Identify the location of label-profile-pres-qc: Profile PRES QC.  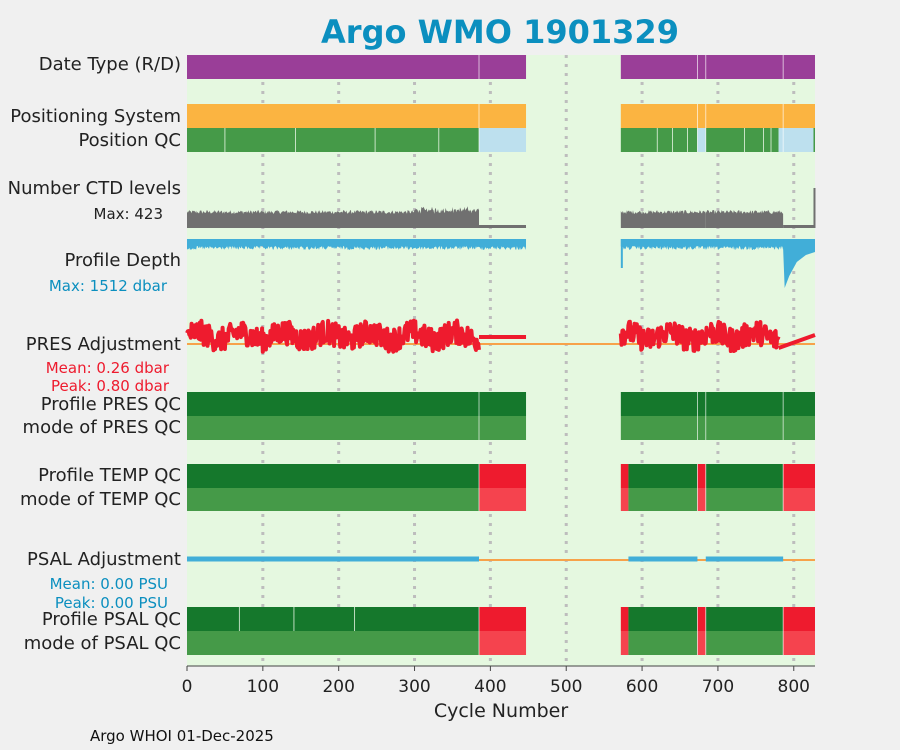
(111, 404).